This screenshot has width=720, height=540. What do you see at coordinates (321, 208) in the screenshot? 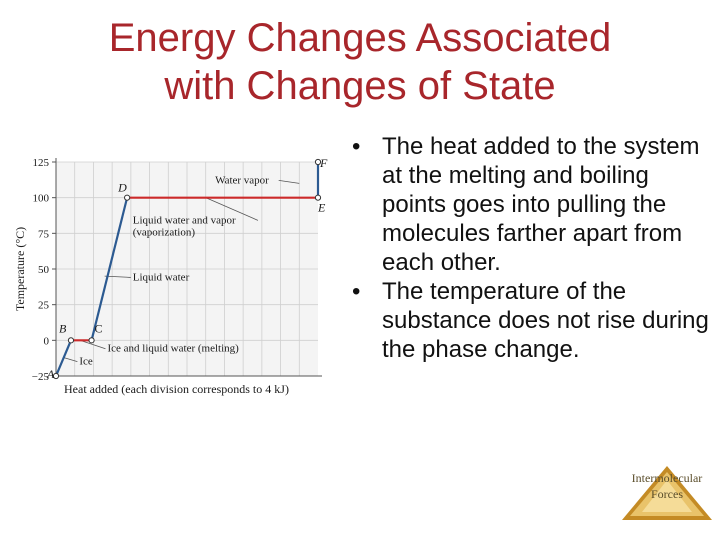
I see `point-label-E: E` at bounding box center [321, 208].